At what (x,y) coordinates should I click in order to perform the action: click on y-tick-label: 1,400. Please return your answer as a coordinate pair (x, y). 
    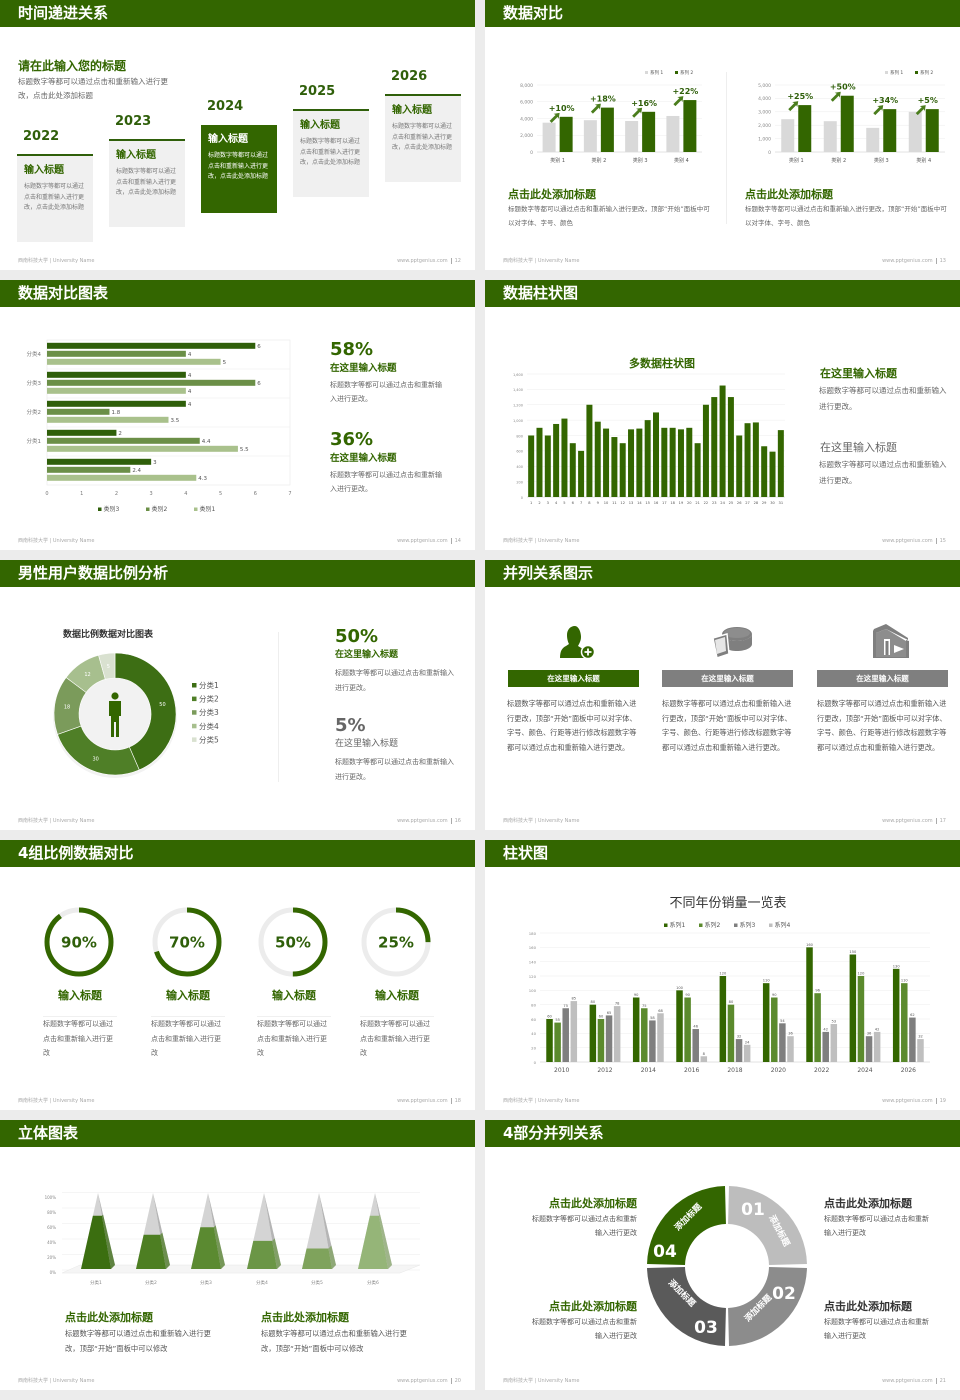
    Looking at the image, I should click on (518, 390).